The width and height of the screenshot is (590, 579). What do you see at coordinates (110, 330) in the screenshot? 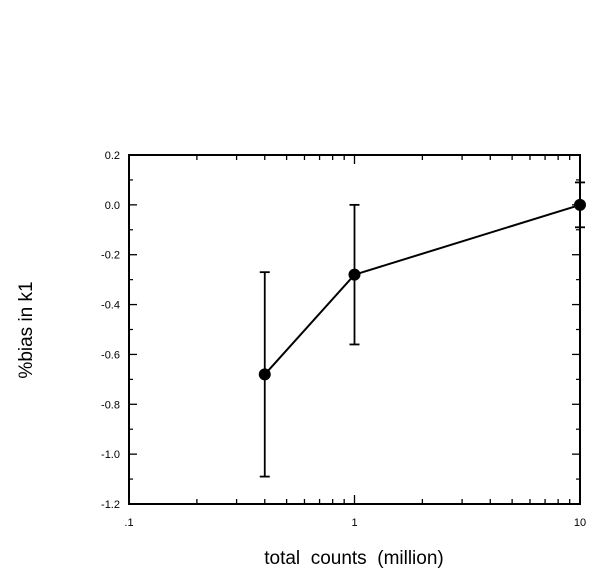
I see `y-axis-tick-labels: 0.2 0.0 -0.2 -0.4 -0.6 -0.8 -1.0 -1.2` at bounding box center [110, 330].